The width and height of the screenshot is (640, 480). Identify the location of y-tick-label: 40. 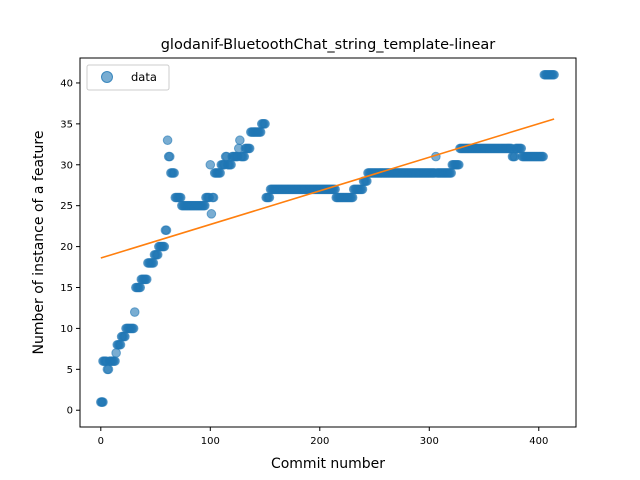
(66, 83).